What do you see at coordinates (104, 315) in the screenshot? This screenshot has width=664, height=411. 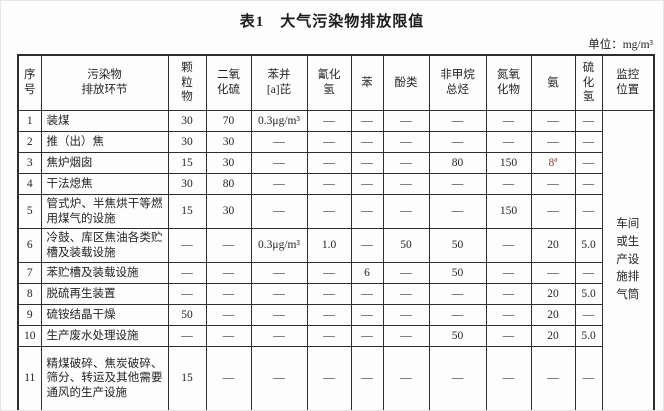 I see `cell-emission-stage: 硫铵结晶干燥` at bounding box center [104, 315].